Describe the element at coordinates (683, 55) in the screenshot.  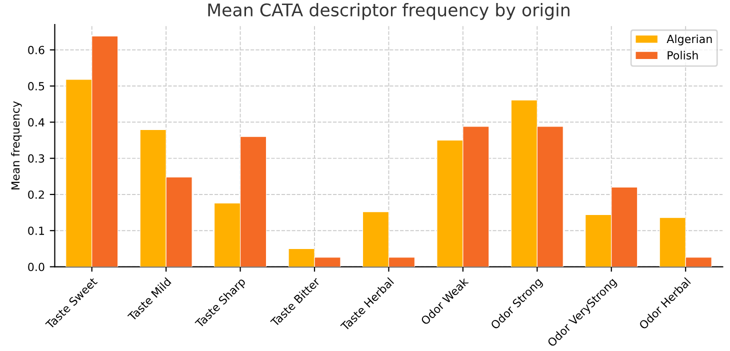
I see `legend-label: Polish` at that location.